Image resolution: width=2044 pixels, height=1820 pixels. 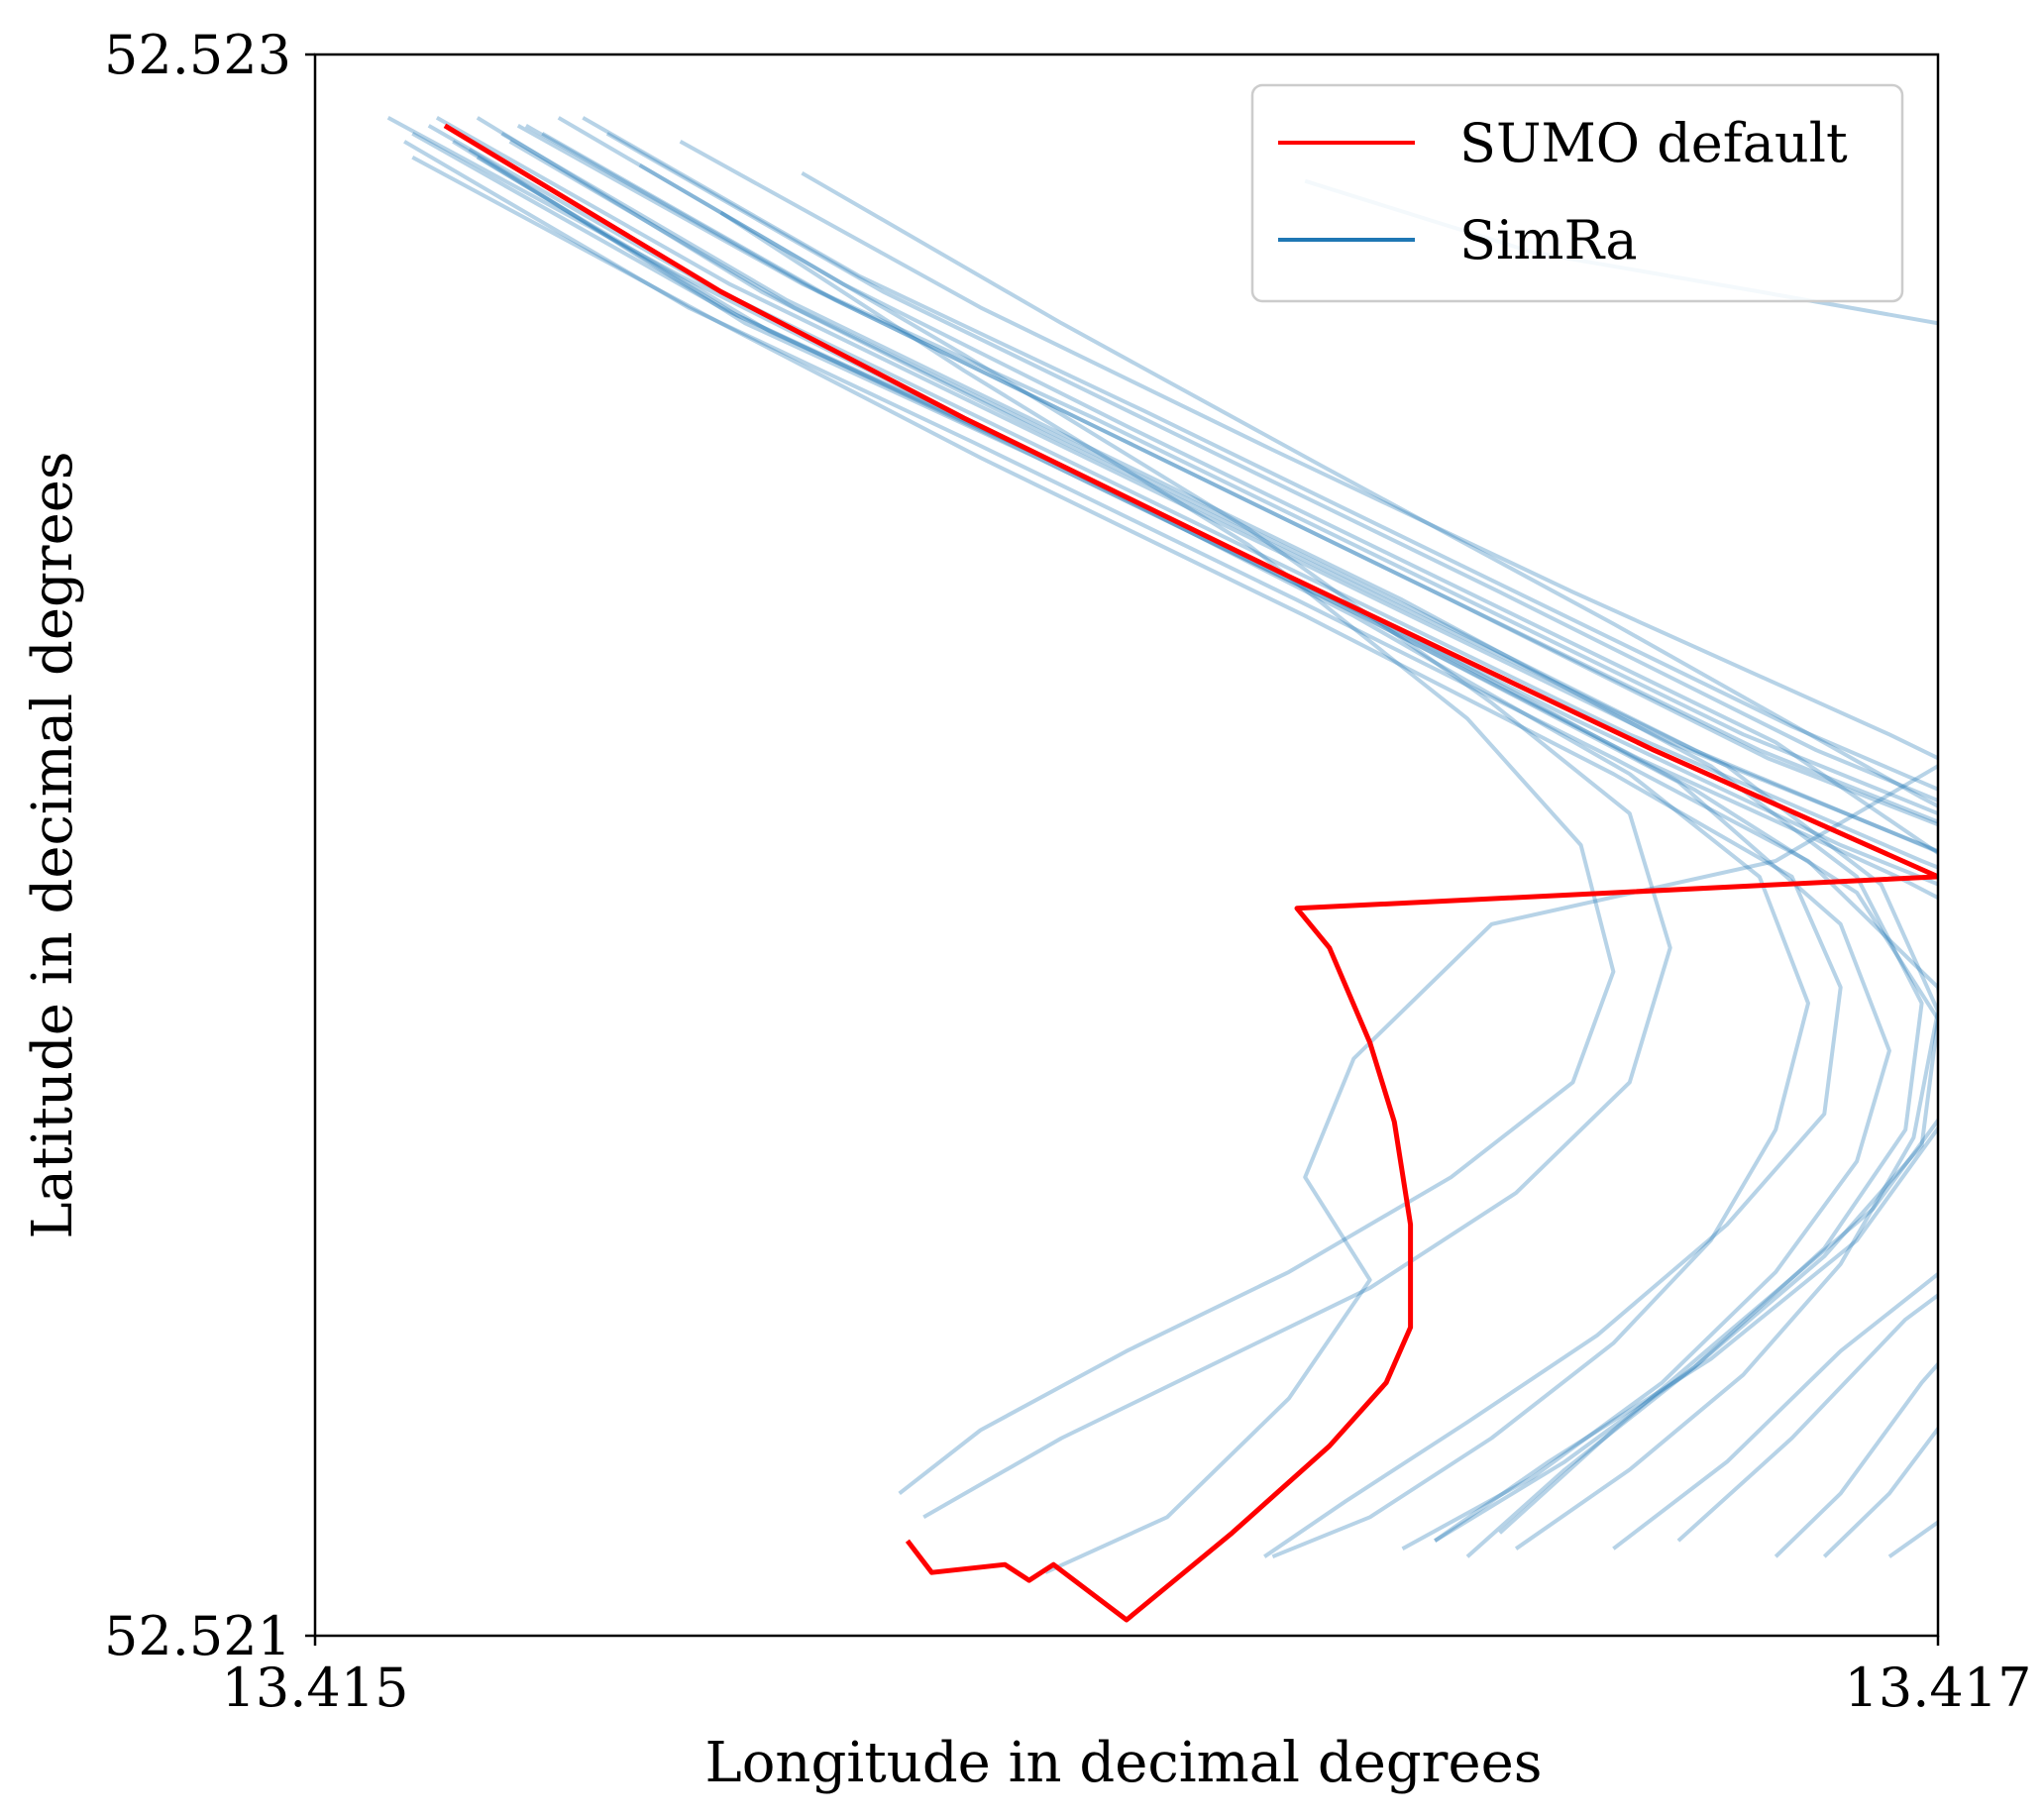 What do you see at coordinates (1548, 240) in the screenshot?
I see `legend-label-simra: SimRa` at bounding box center [1548, 240].